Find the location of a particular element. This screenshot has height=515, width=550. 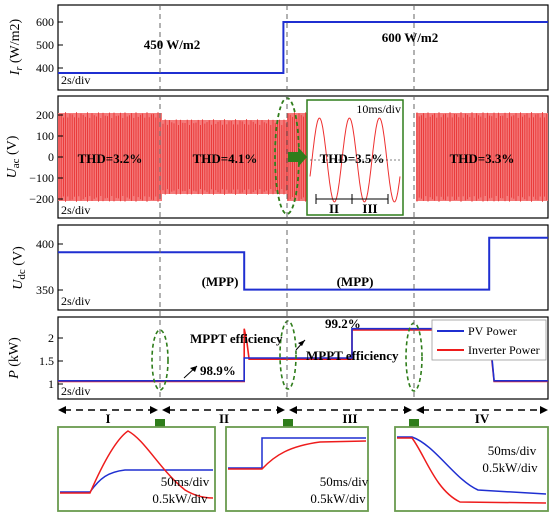

zoom-inset-3: 50ms/div 0.5kW/div is located at coordinates (471, 469).